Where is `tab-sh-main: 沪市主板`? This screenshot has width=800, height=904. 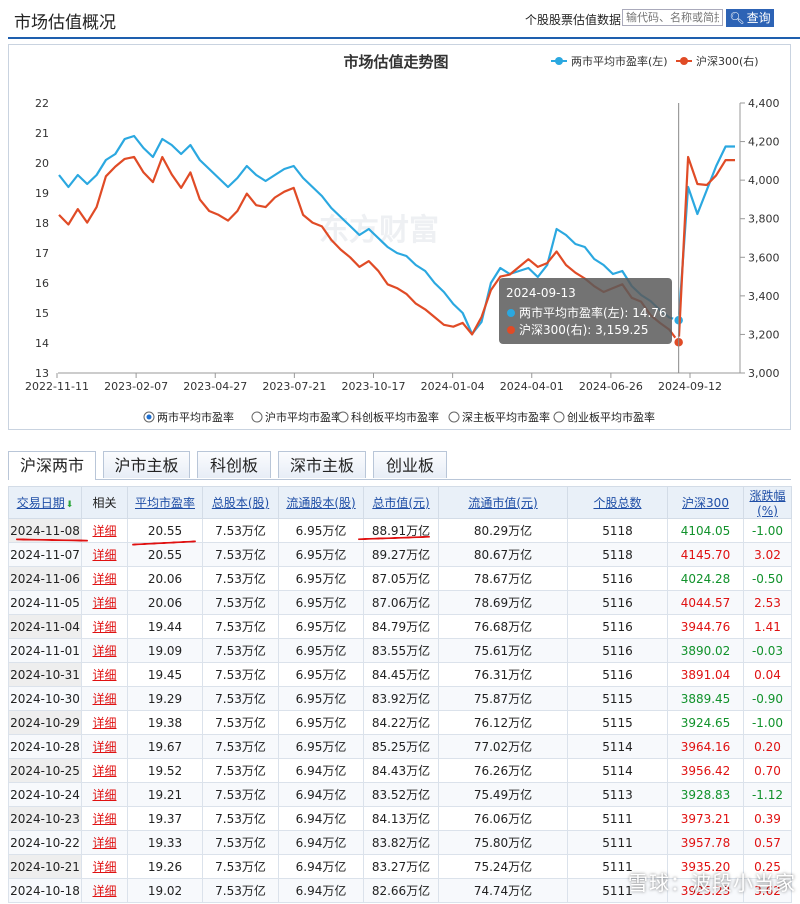
tab-sh-main: 沪市主板 is located at coordinates (146, 464).